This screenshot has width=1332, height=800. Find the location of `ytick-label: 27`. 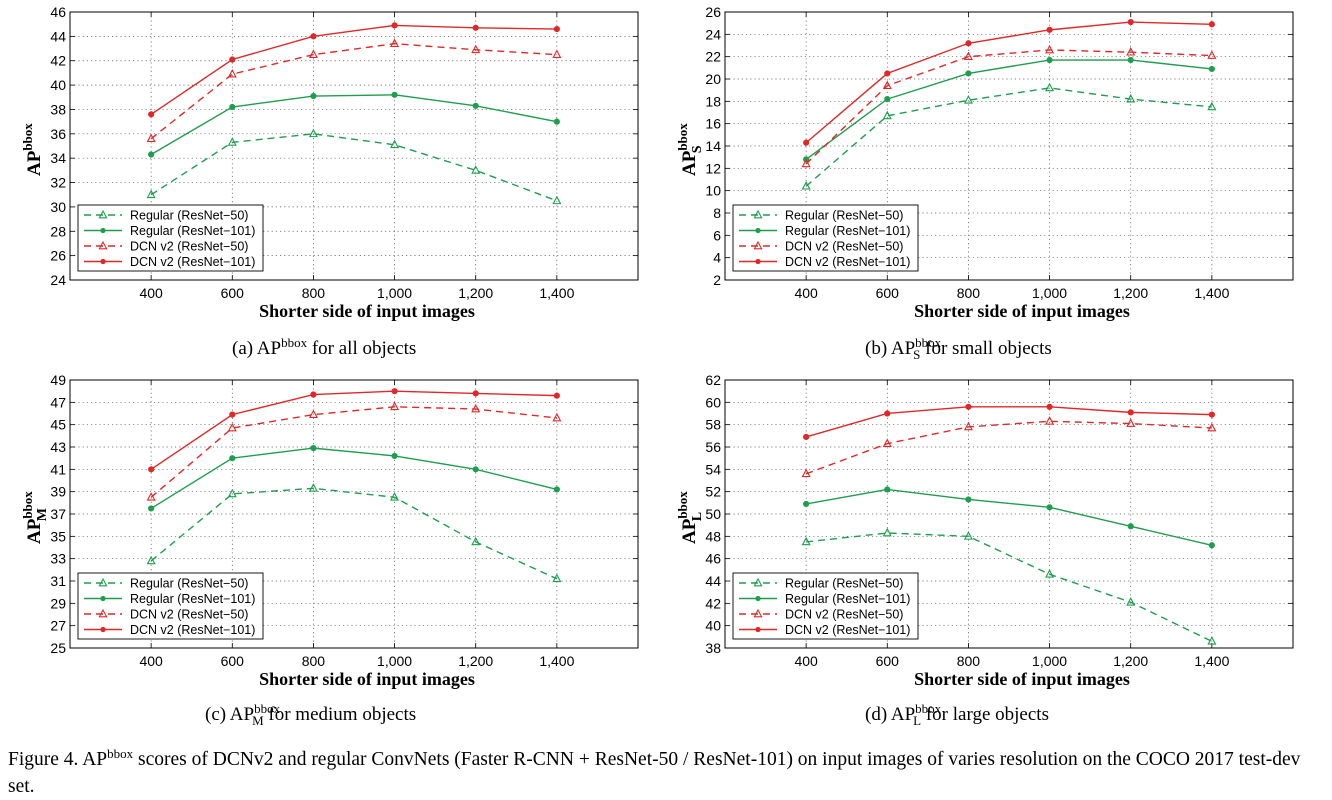

ytick-label: 27 is located at coordinates (58, 626).